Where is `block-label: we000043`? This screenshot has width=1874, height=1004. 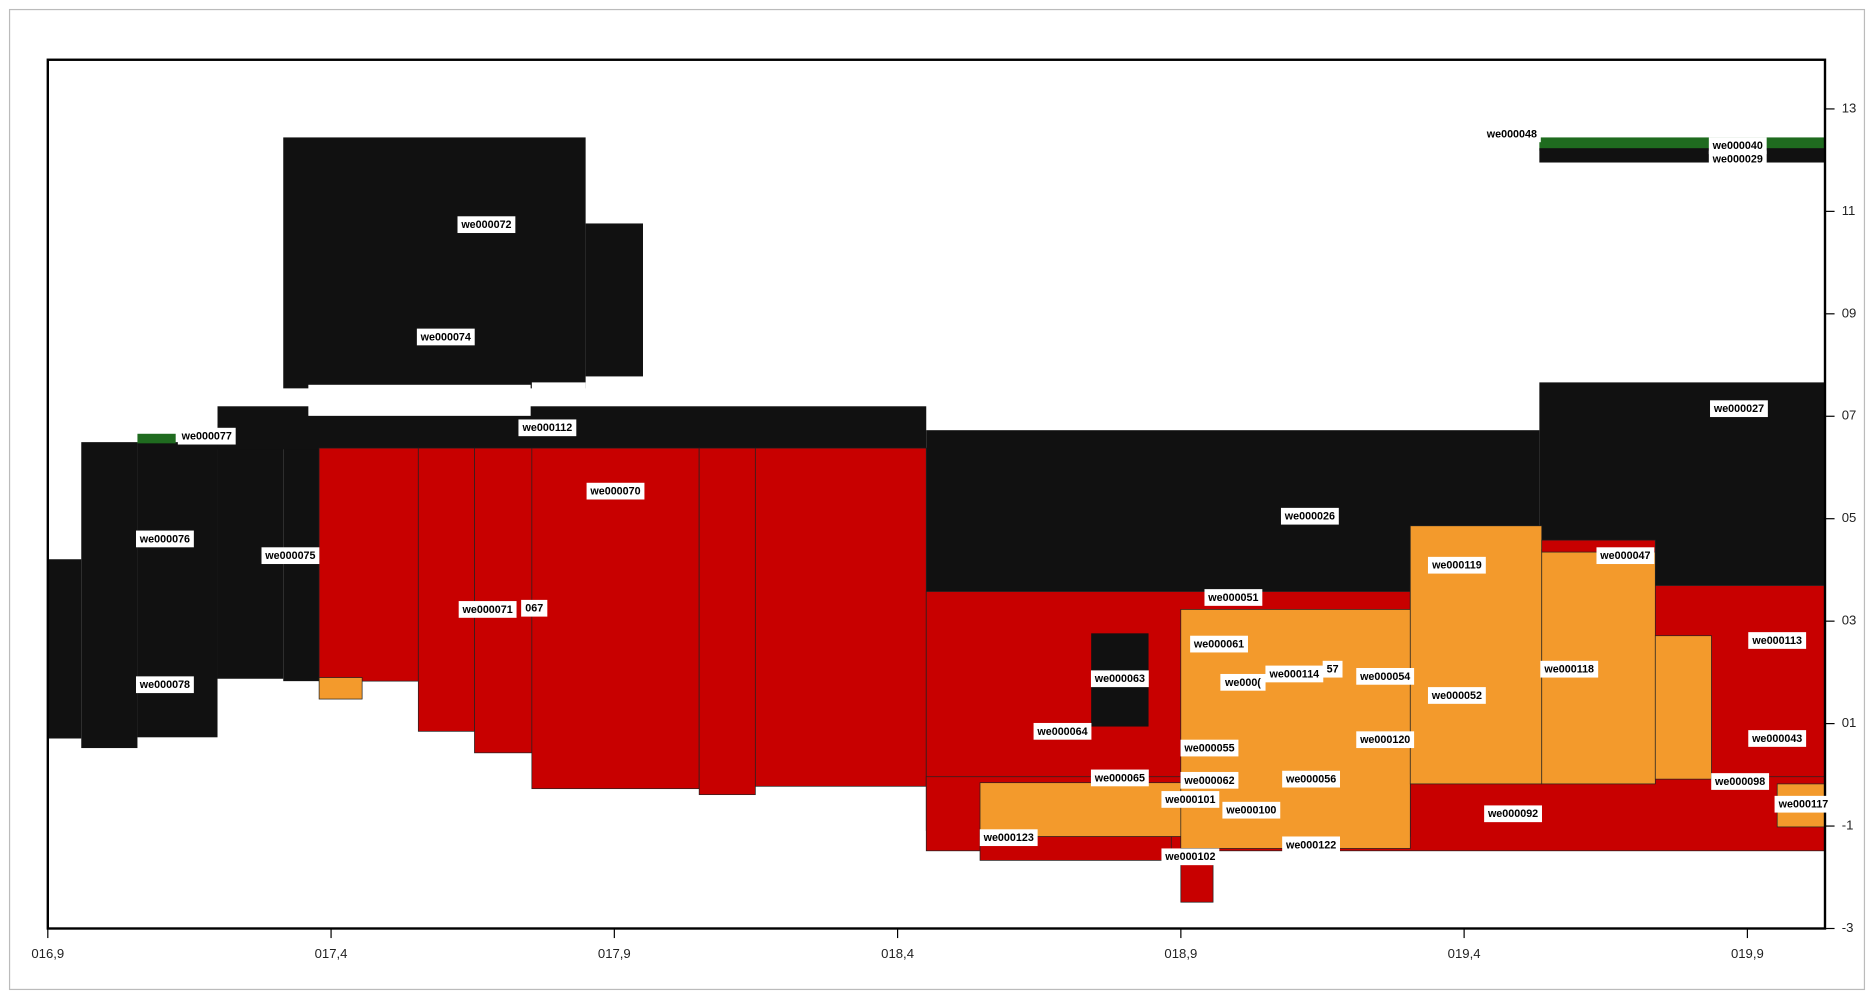
block-label: we000043 is located at coordinates (1776, 739).